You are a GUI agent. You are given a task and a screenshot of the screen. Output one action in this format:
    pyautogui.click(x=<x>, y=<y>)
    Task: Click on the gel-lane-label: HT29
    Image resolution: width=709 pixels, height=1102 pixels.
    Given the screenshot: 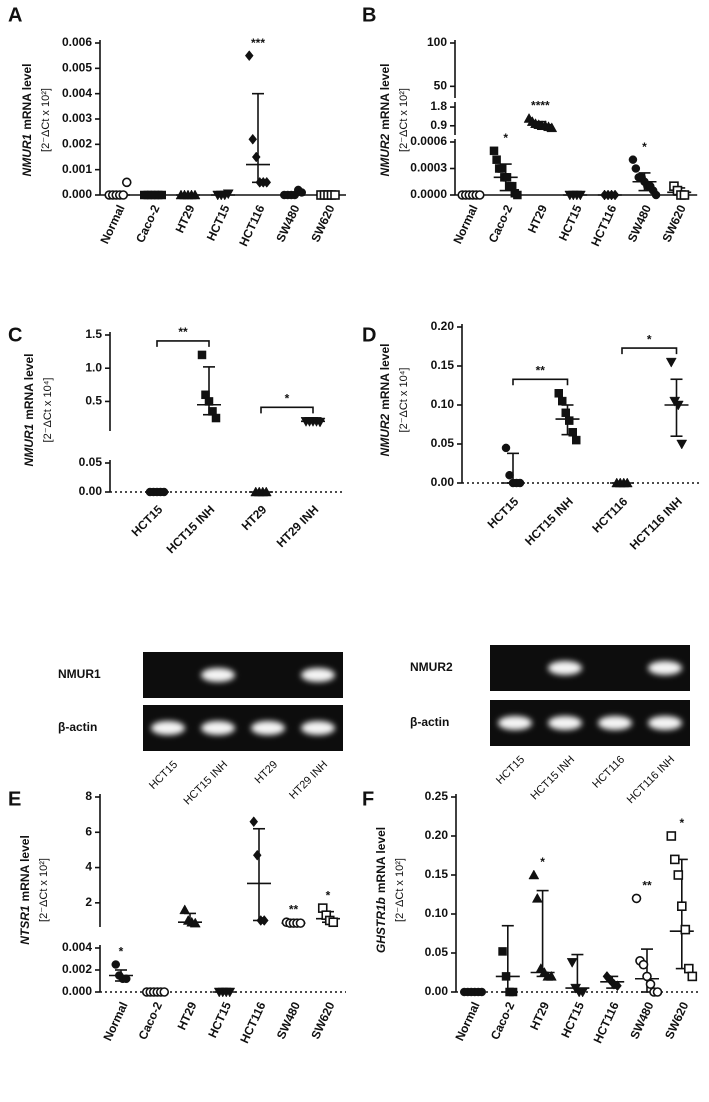 What is the action you would take?
    pyautogui.click(x=267, y=773)
    